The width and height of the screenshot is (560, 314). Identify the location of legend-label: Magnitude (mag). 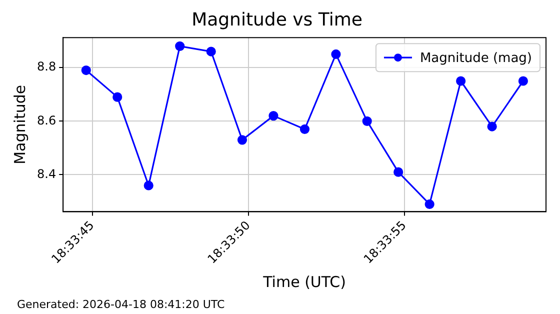
(476, 58).